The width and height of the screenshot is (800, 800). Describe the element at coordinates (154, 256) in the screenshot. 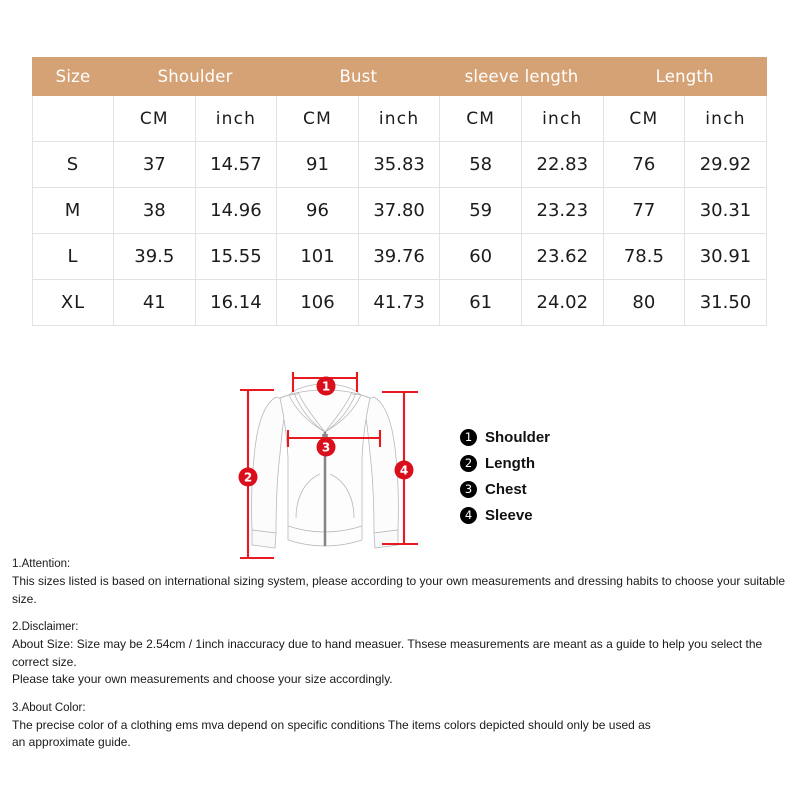

I see `measurement-cell: 39.5` at that location.